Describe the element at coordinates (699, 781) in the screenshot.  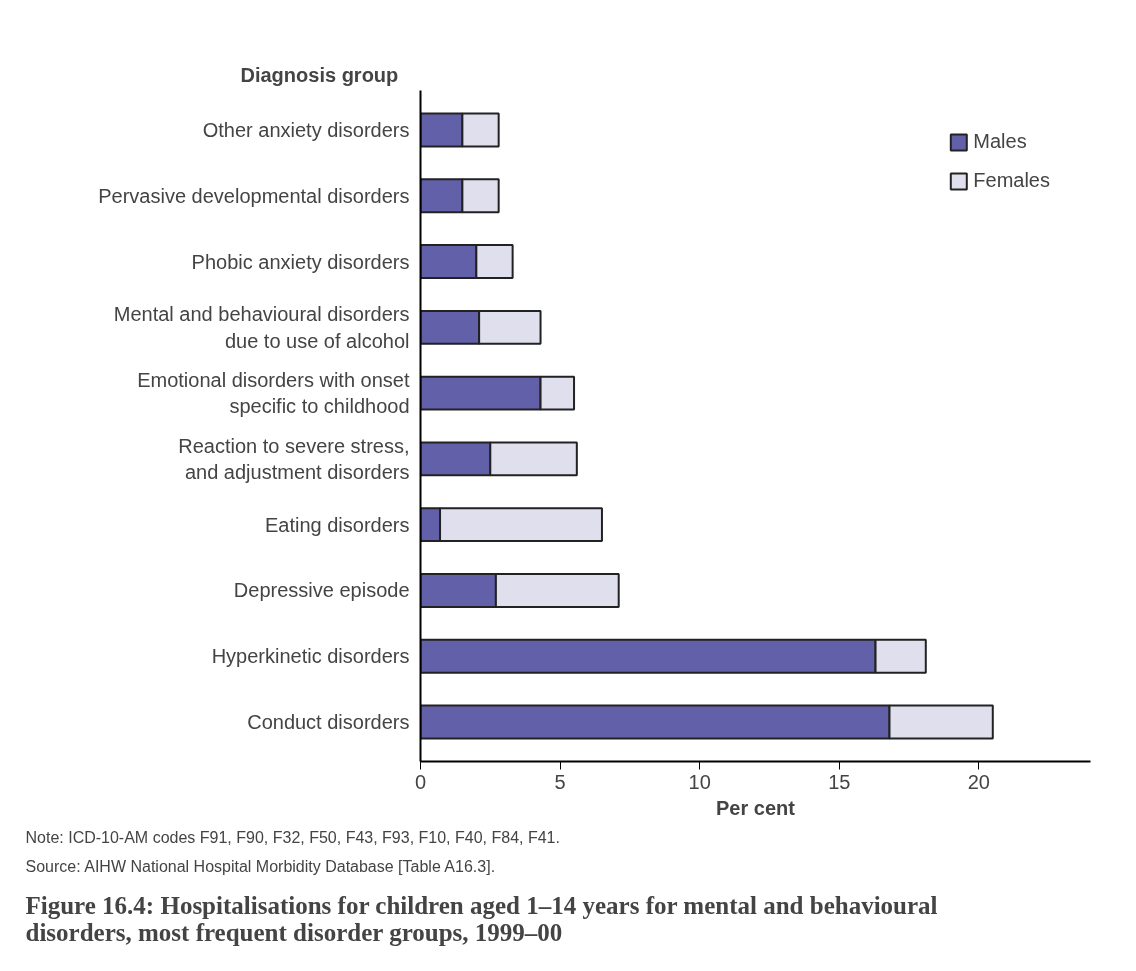
I see `x-tick-label: 10` at that location.